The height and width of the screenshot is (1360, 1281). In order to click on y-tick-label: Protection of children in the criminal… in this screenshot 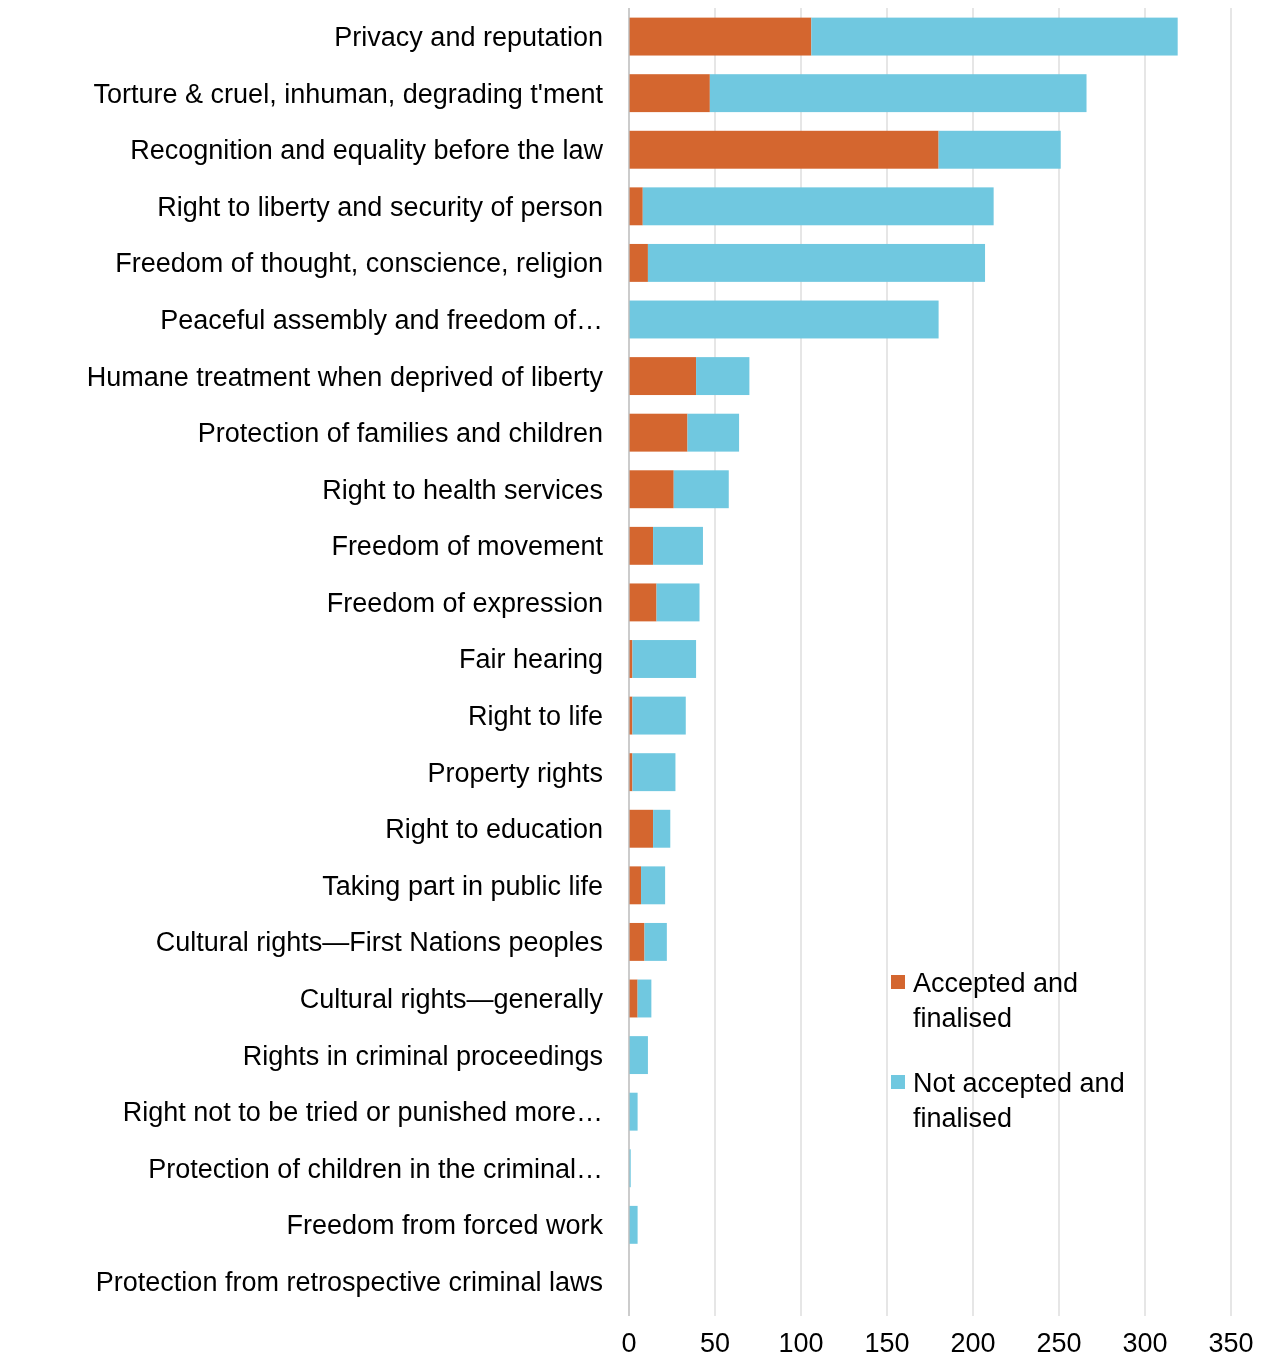, I will do `click(375, 1168)`.